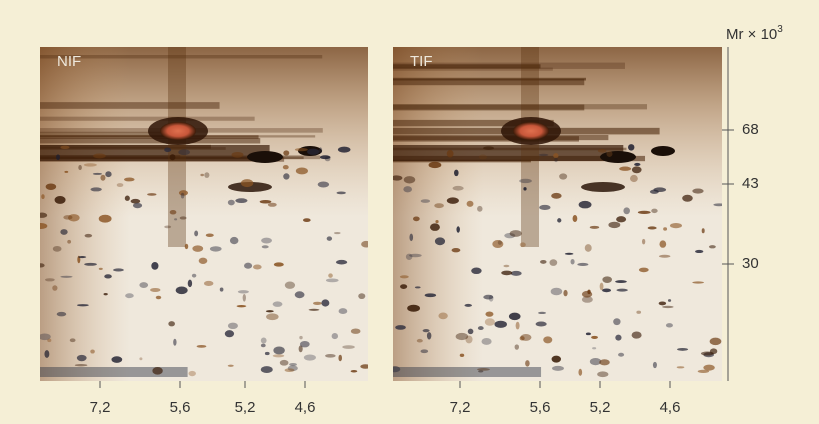  What do you see at coordinates (467, 372) in the screenshot?
I see `gel-bottom-smear` at bounding box center [467, 372].